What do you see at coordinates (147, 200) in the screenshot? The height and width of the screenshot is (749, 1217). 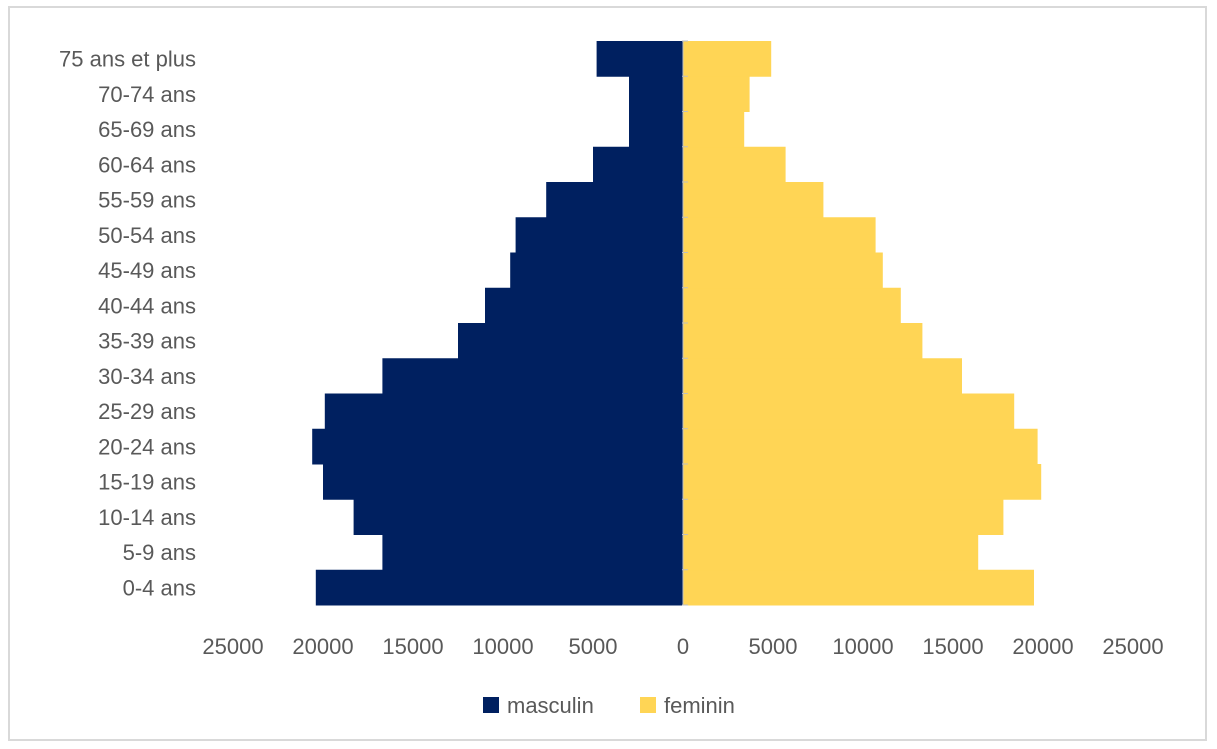 I see `category-label: 55-59 ans` at bounding box center [147, 200].